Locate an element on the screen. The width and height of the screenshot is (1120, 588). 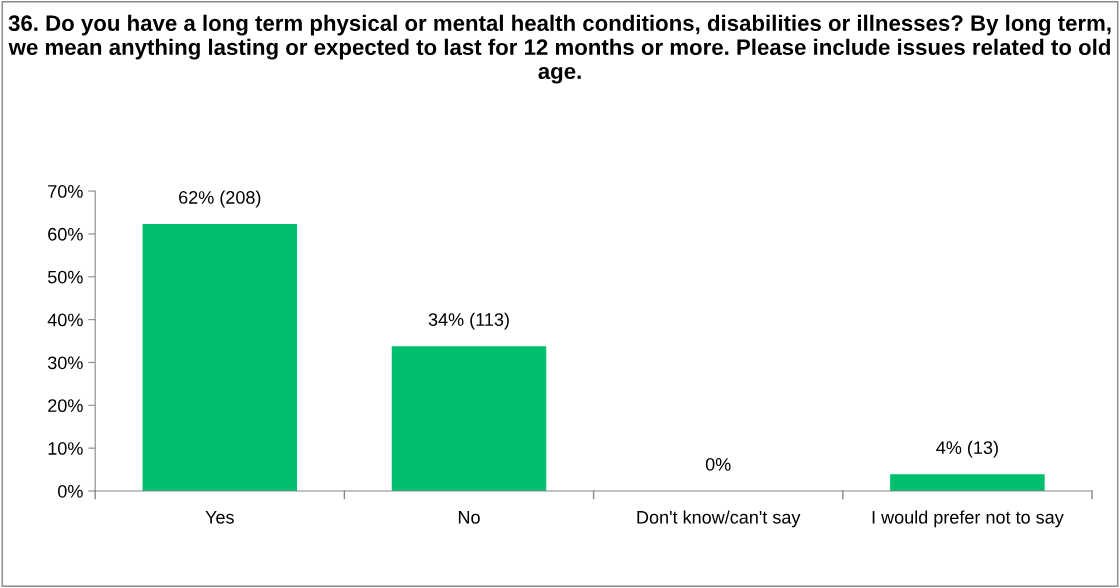
y-tick-label: 50% is located at coordinates (65, 277).